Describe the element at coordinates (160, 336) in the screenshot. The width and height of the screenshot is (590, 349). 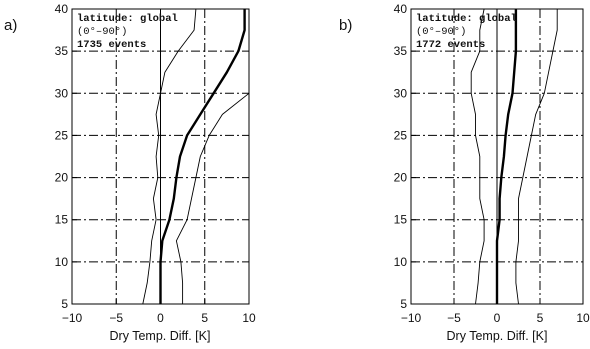
I see `x-axis-title-a: Dry Temp. Diff. [K]` at that location.